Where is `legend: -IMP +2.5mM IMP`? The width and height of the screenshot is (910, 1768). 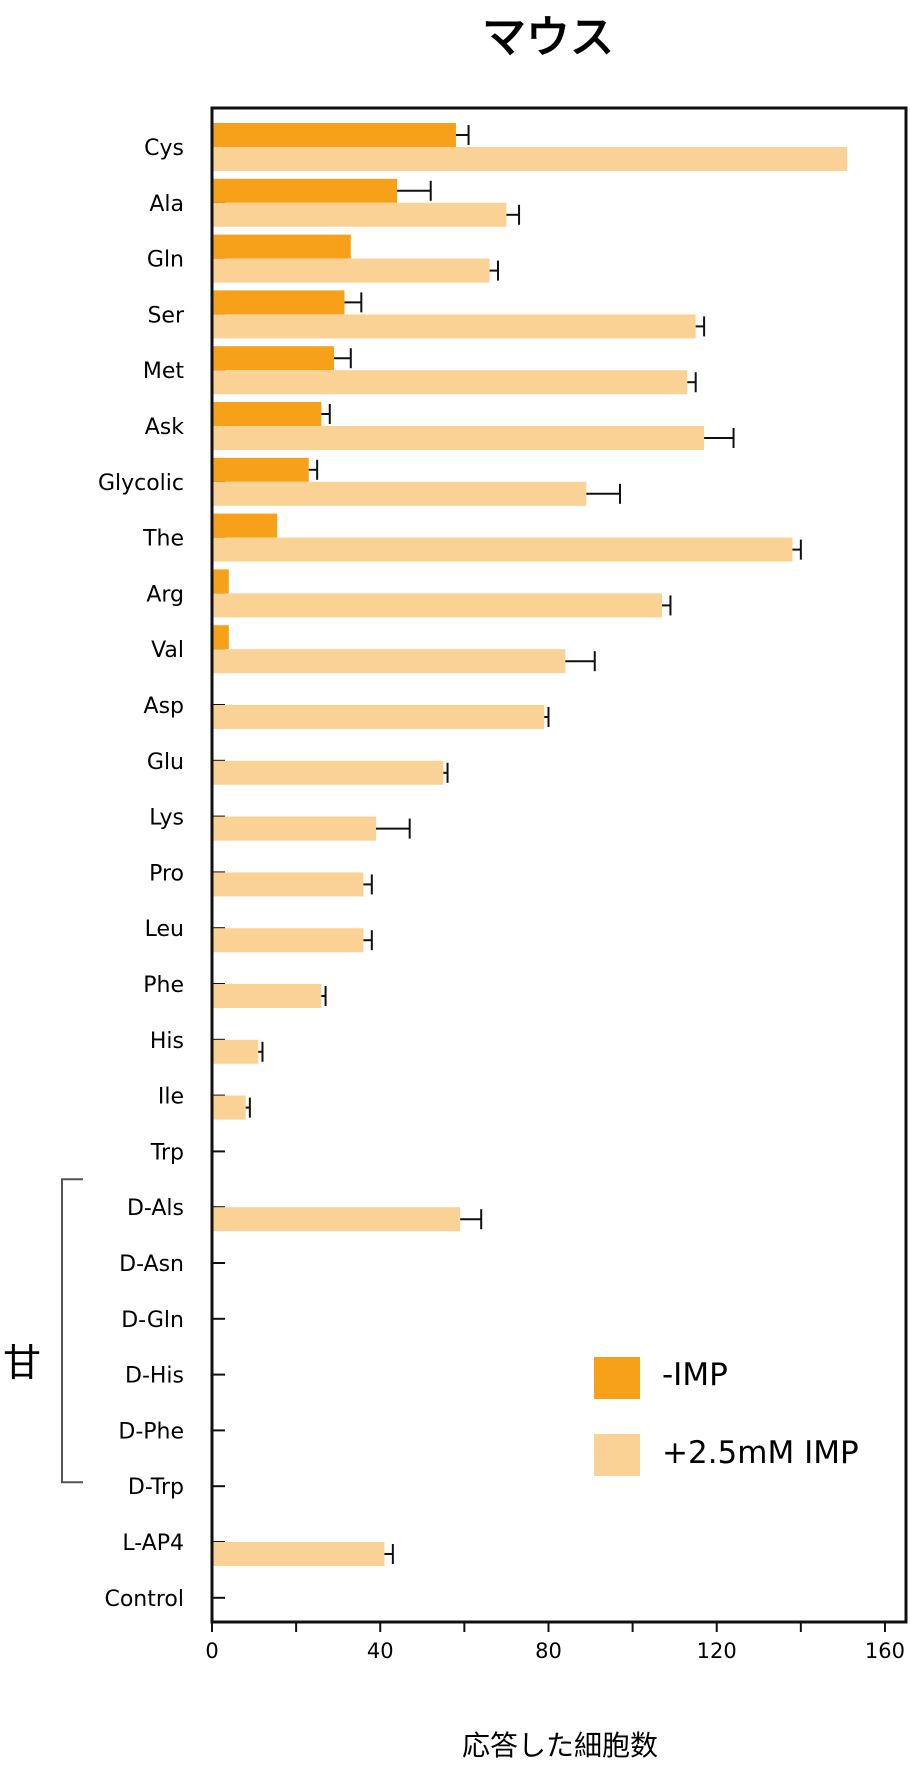
legend: -IMP +2.5mM IMP is located at coordinates (726, 1416).